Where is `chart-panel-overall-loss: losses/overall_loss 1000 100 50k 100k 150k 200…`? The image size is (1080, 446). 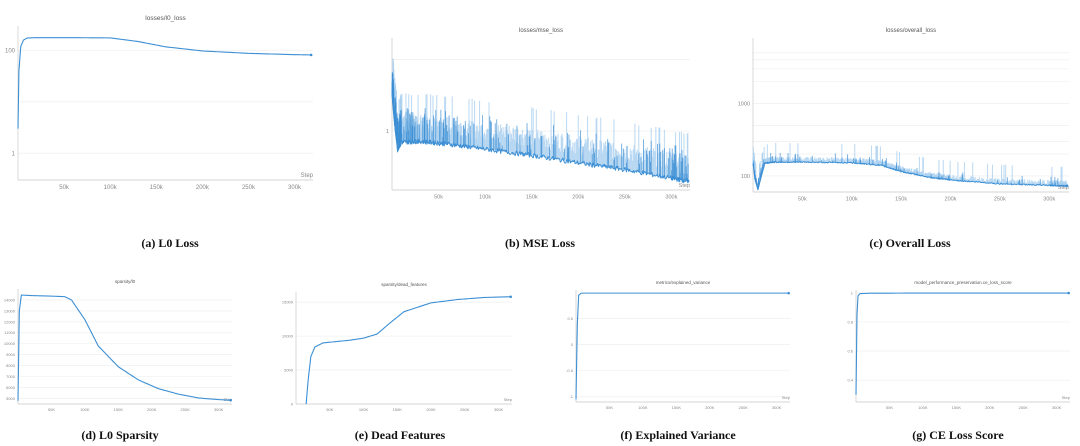
chart-panel-overall-loss: losses/overall_loss 1000 100 50k 100k 150k 200… is located at coordinates (906, 113).